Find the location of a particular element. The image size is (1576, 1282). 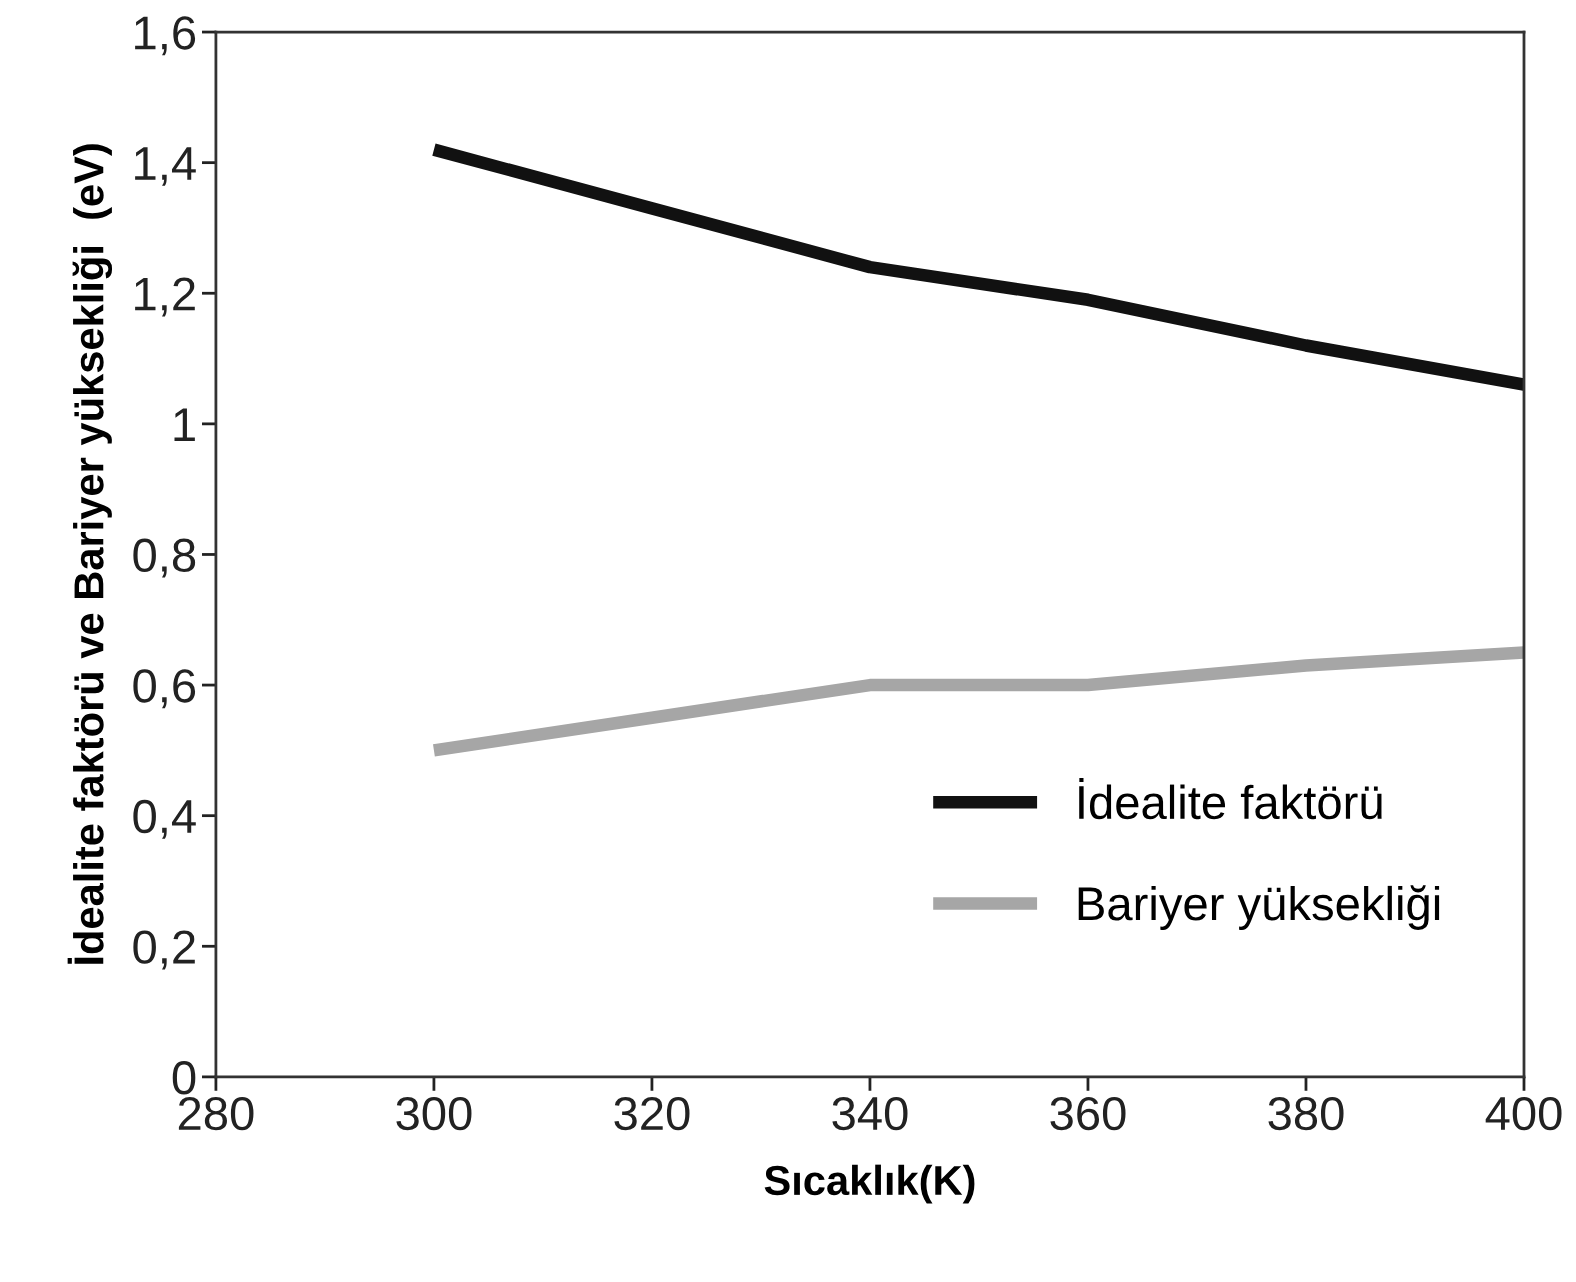

x-tick-label: 320 is located at coordinates (652, 1113).